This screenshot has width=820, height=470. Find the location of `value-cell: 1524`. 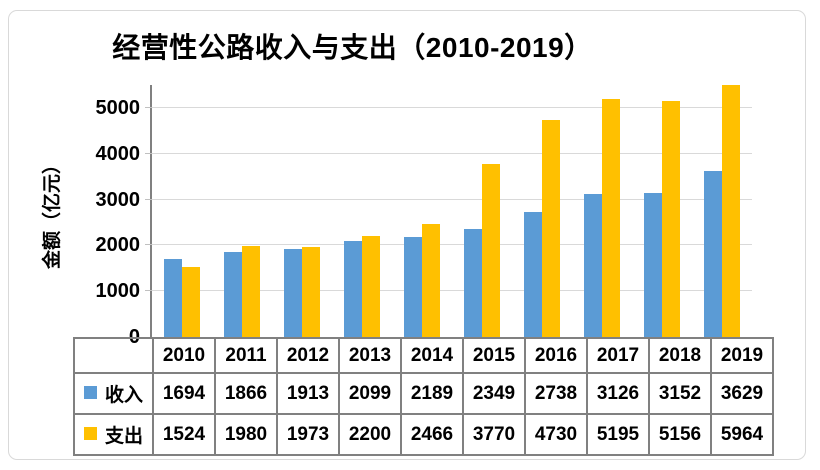

value-cell: 1524 is located at coordinates (184, 434).